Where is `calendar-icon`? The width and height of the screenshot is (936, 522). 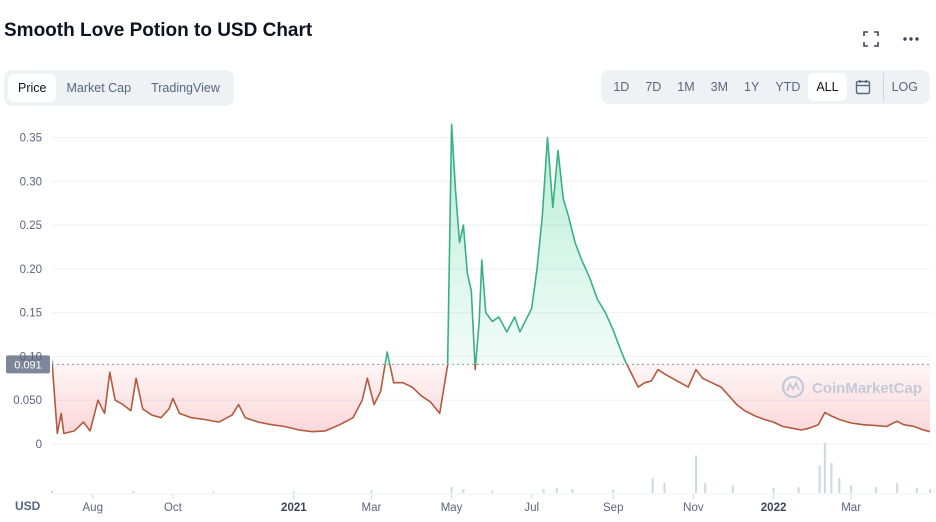 calendar-icon is located at coordinates (863, 87).